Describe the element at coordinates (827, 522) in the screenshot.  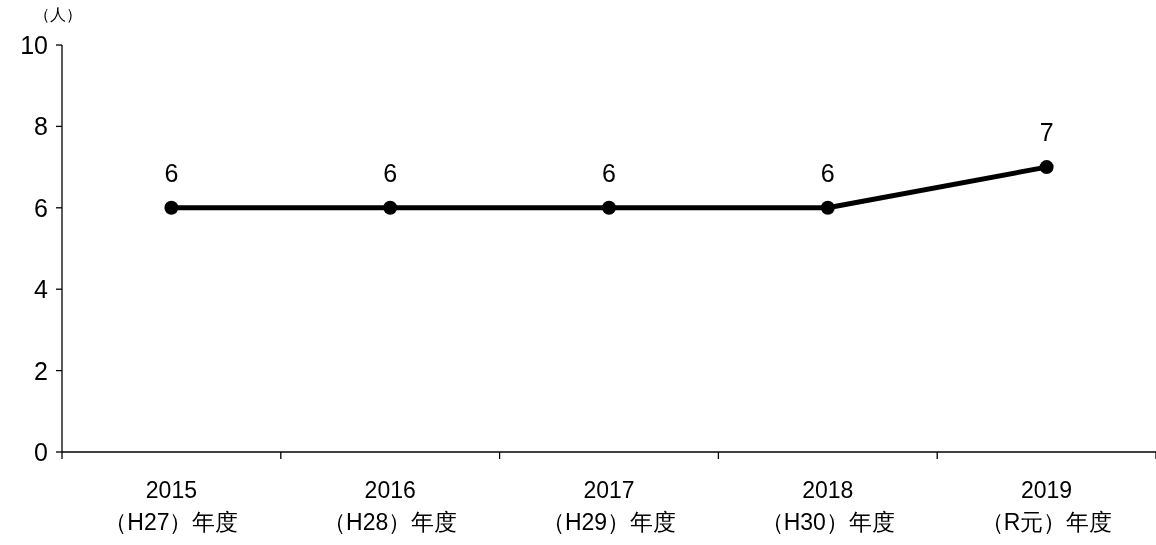
I see `x-tick: （H30）年度` at that location.